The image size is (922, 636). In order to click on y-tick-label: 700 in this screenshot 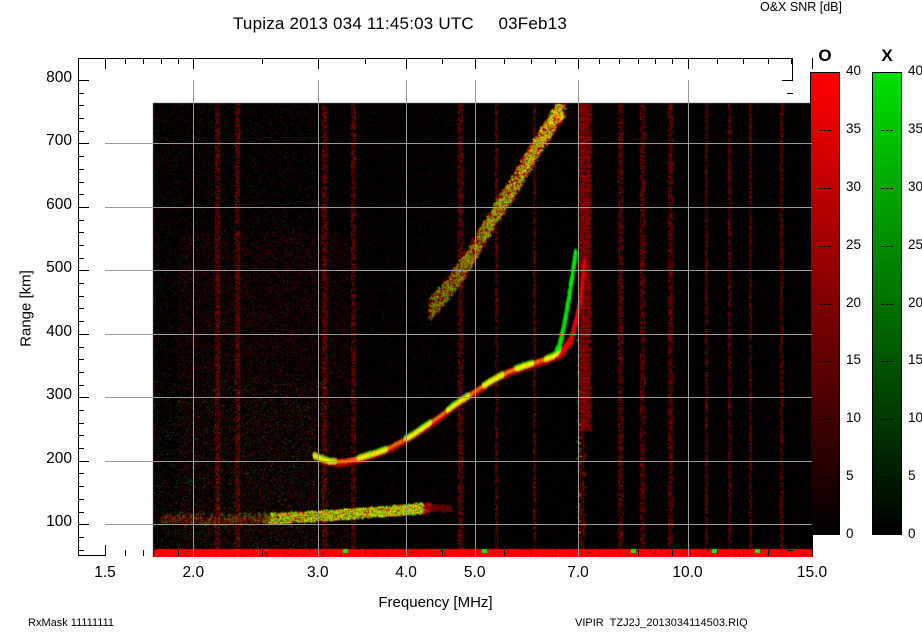, I will do `click(59, 141)`.